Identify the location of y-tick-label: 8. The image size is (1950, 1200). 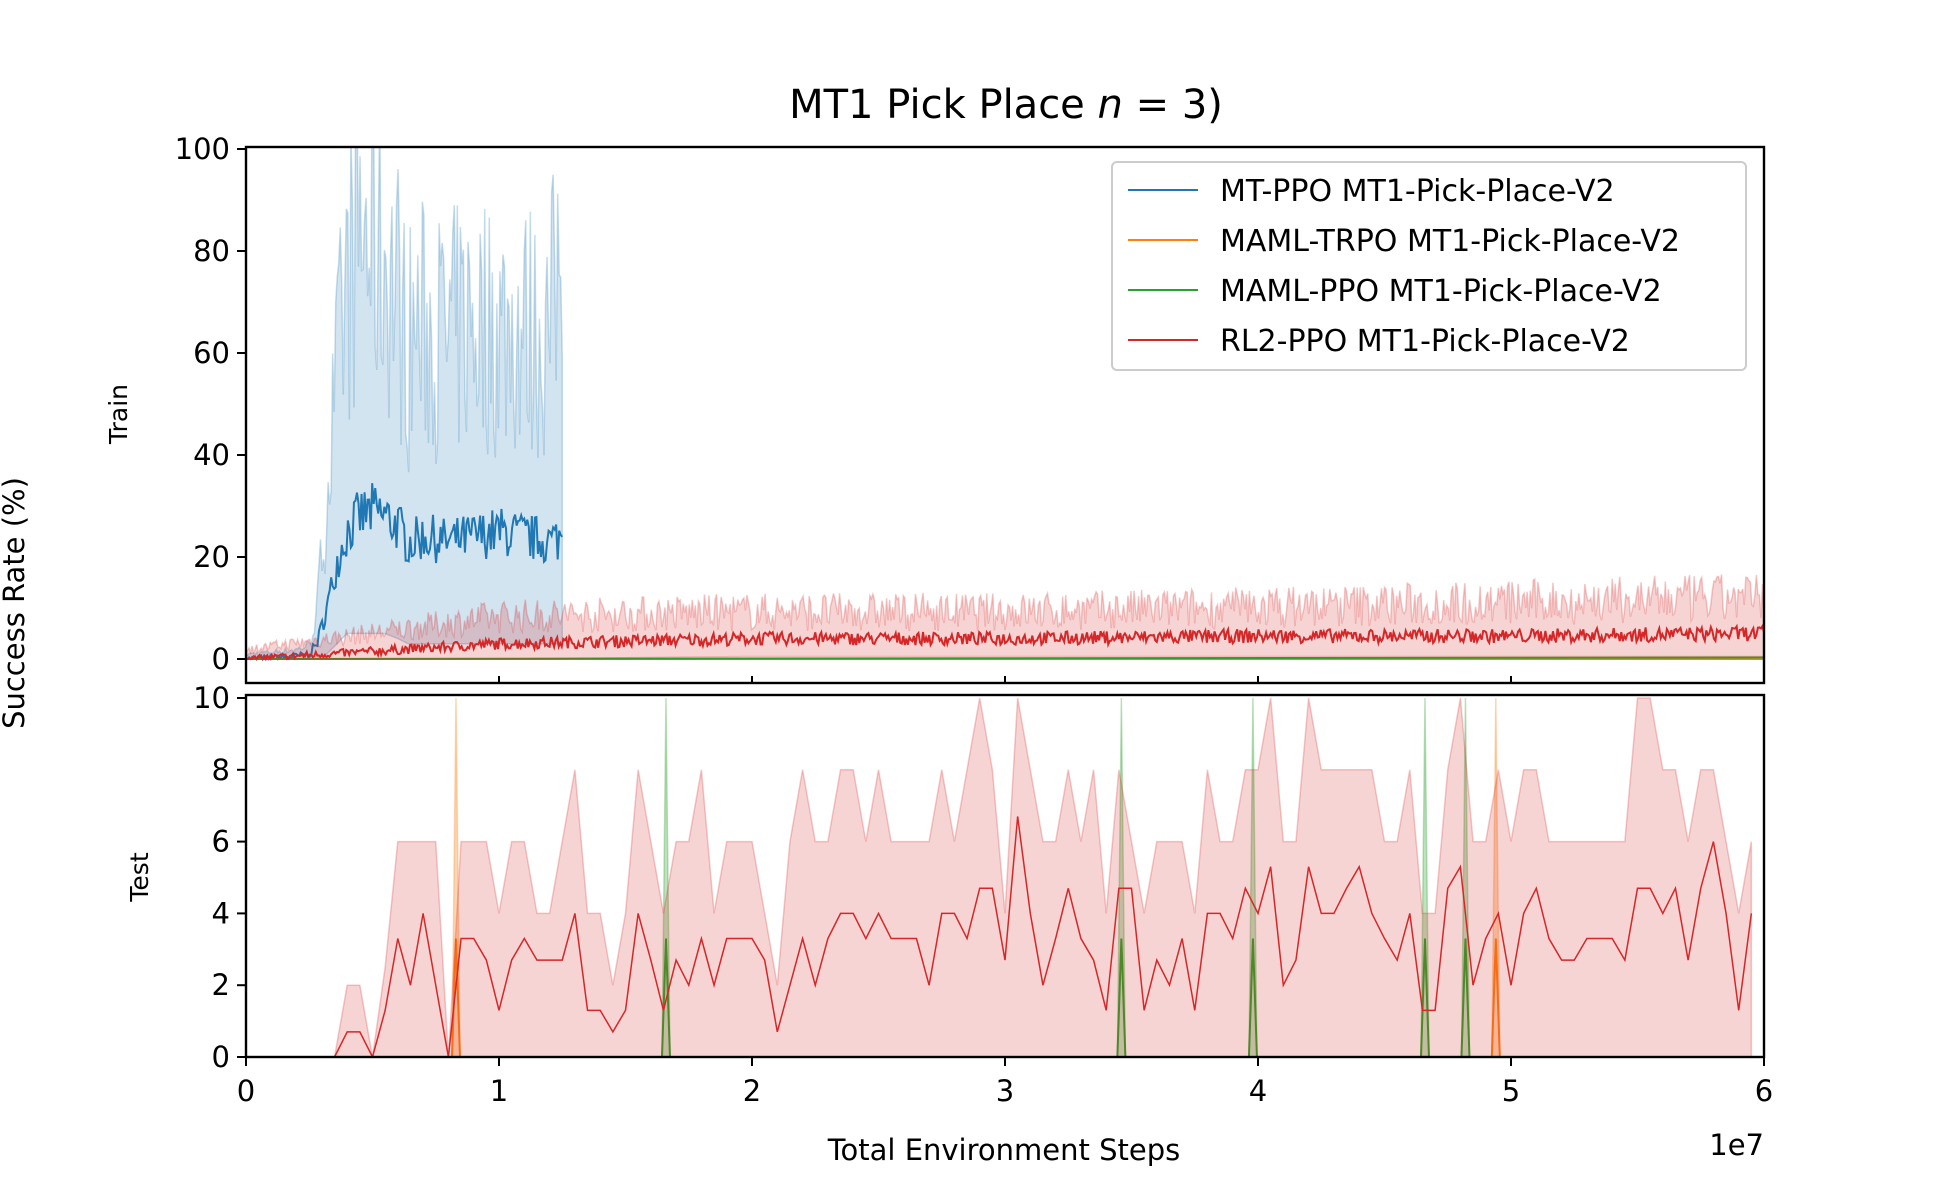
(221, 770).